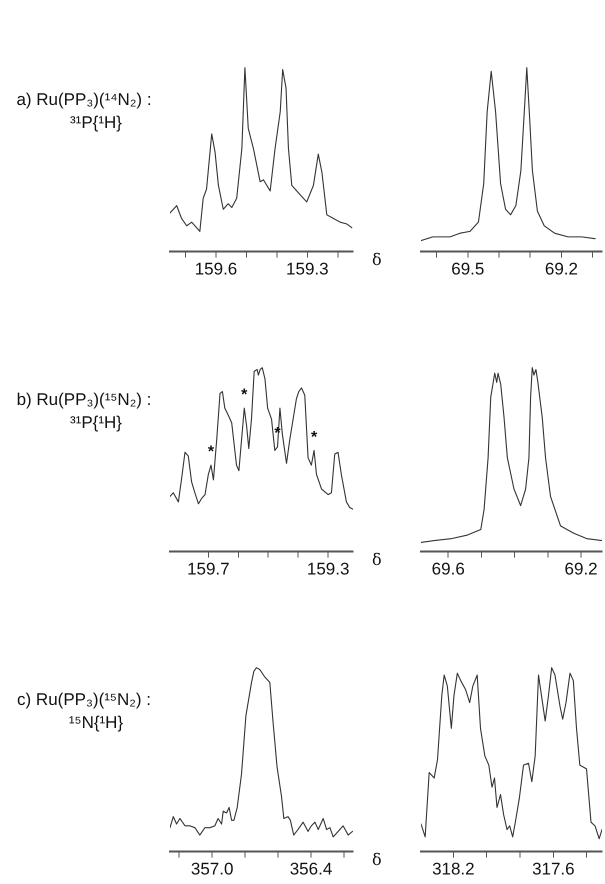  I want to click on text: c) Ru(PP₃)(¹⁵N₂) :, so click(84, 700).